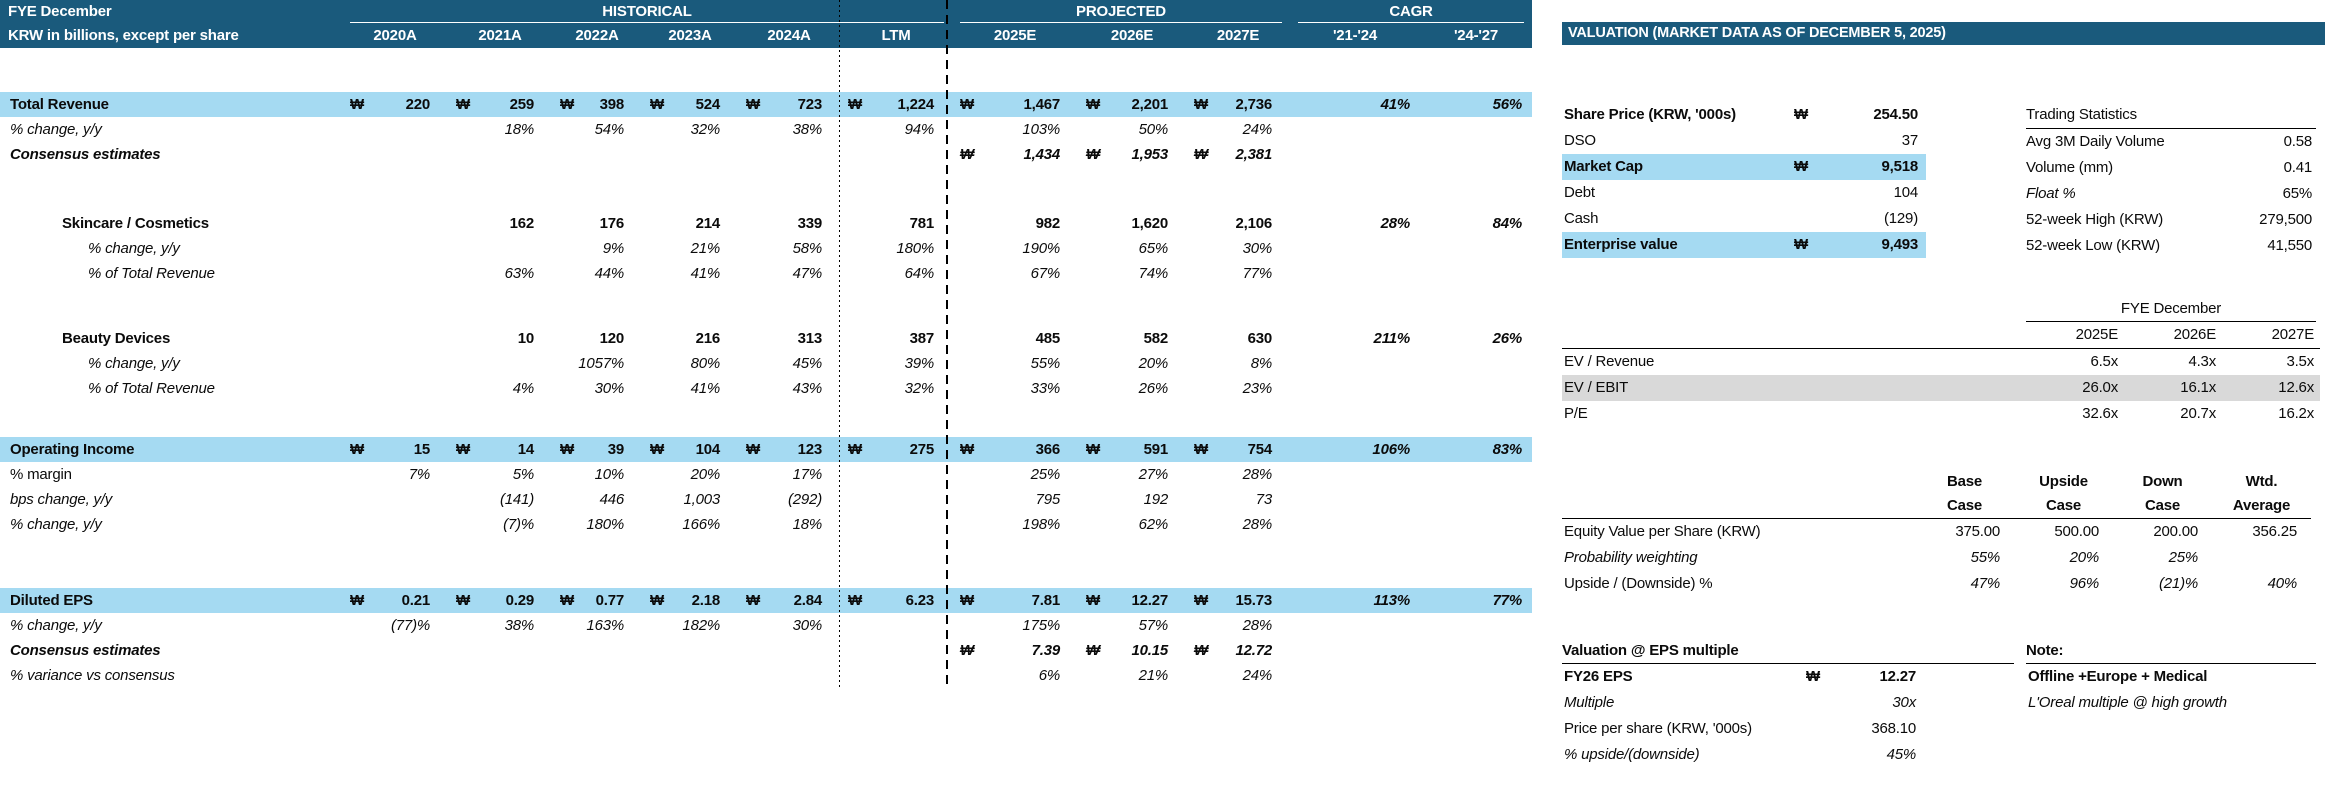 This screenshot has width=2325, height=785. Describe the element at coordinates (647, 12) in the screenshot. I see `column-group-historical: HISTORICAL` at that location.